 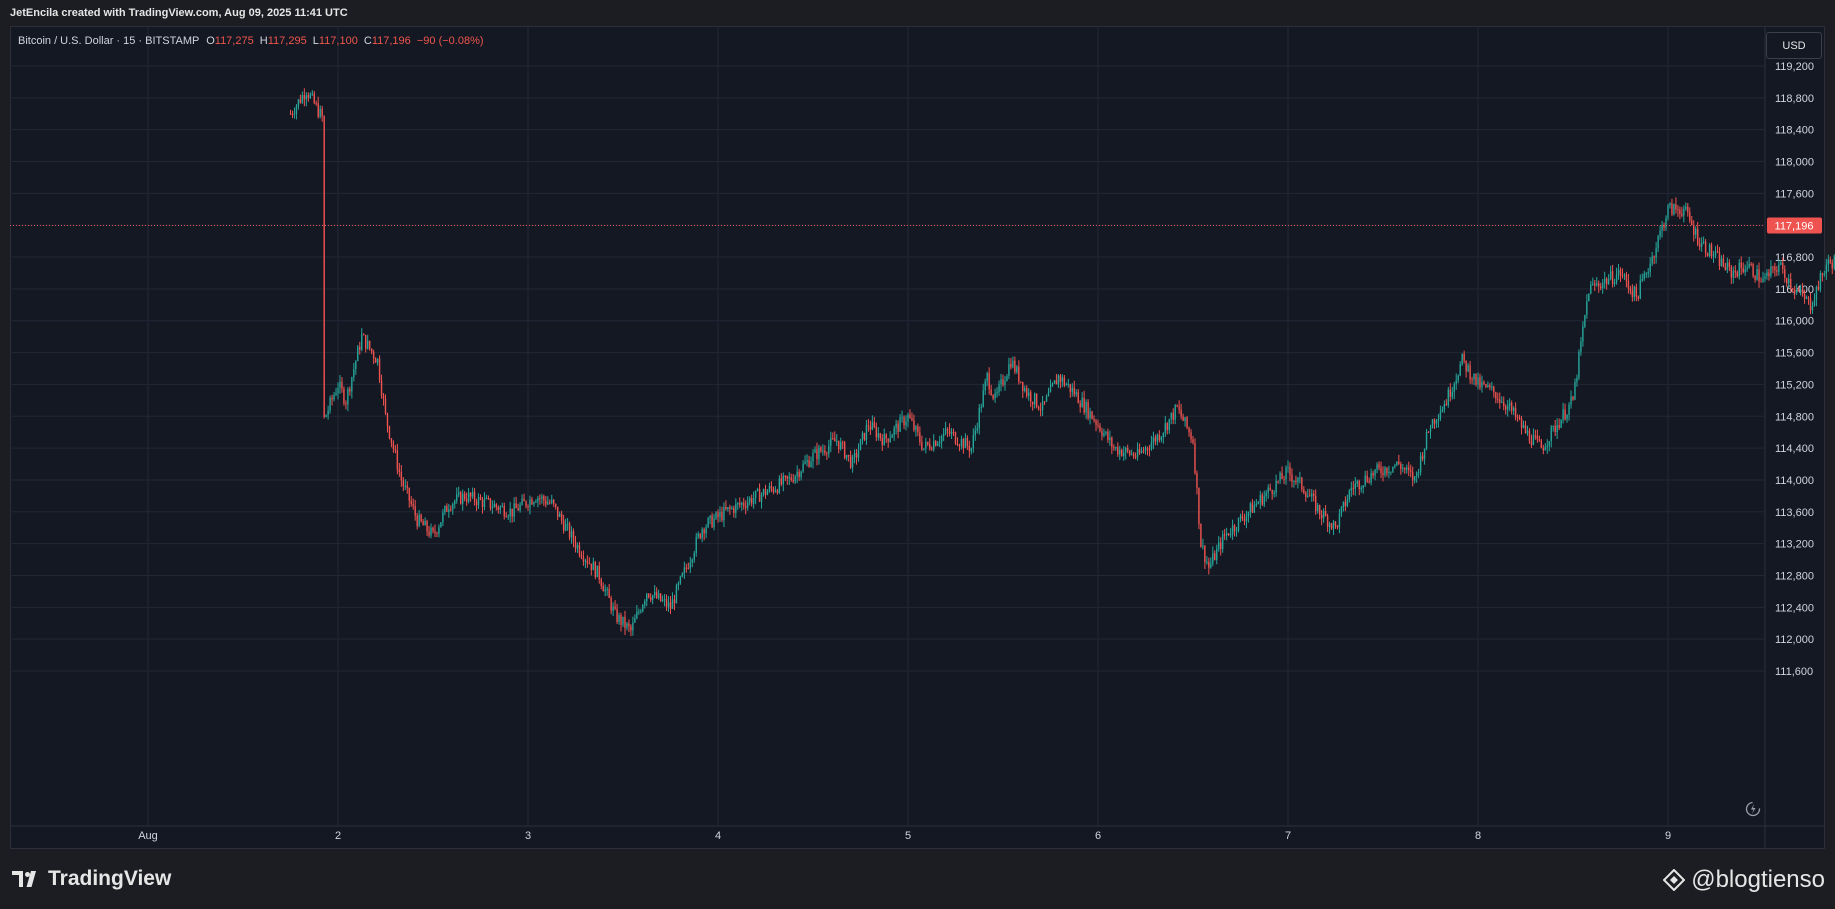 I want to click on refresh-icon, so click(x=1753, y=809).